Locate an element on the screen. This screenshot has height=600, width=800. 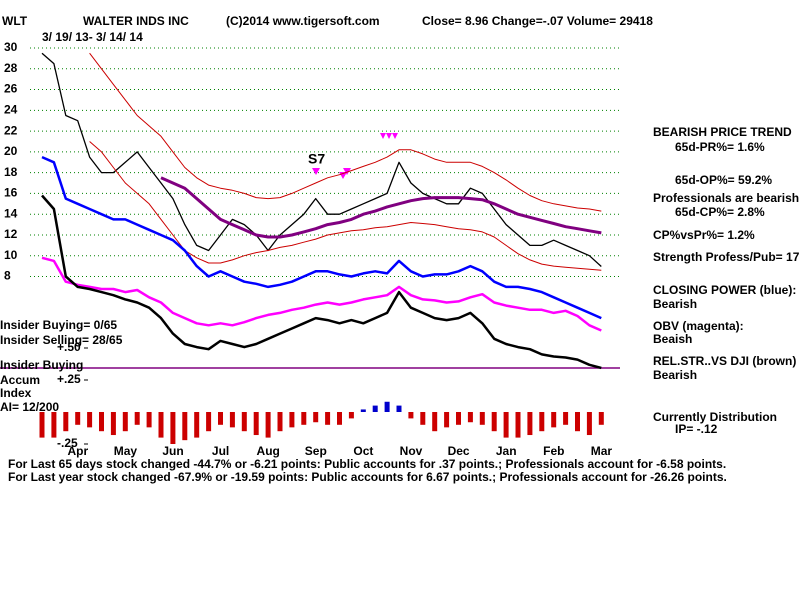
x-tick-label: Jan is located at coordinates (506, 451).